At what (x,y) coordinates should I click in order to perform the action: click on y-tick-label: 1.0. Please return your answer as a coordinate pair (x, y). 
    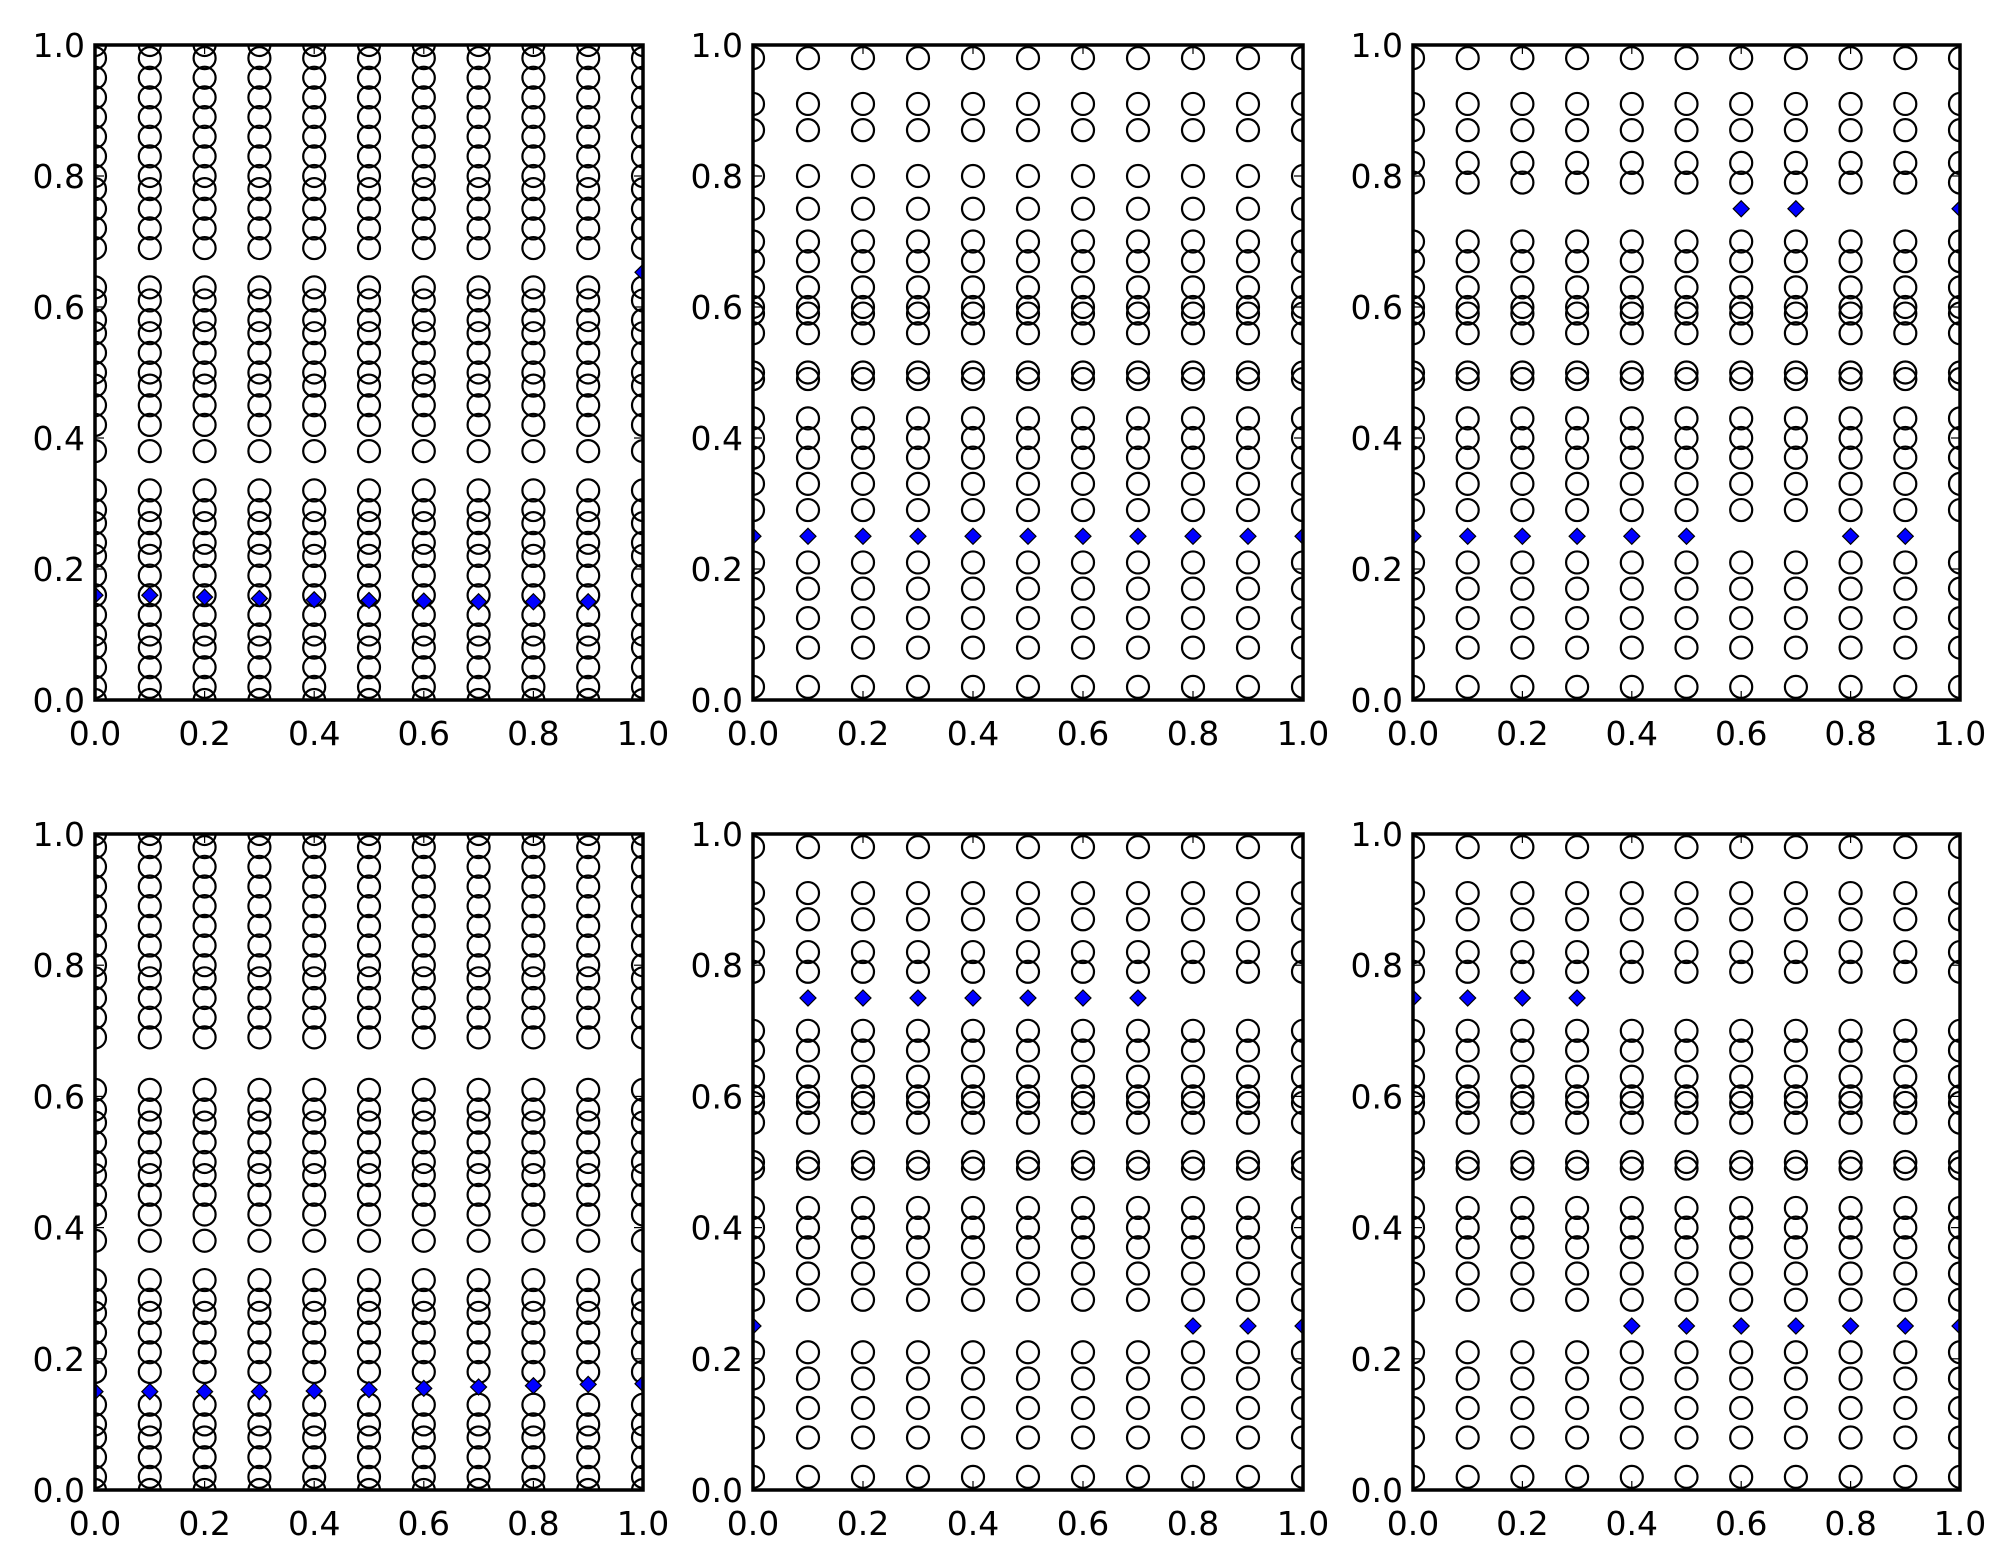
    Looking at the image, I should click on (717, 45).